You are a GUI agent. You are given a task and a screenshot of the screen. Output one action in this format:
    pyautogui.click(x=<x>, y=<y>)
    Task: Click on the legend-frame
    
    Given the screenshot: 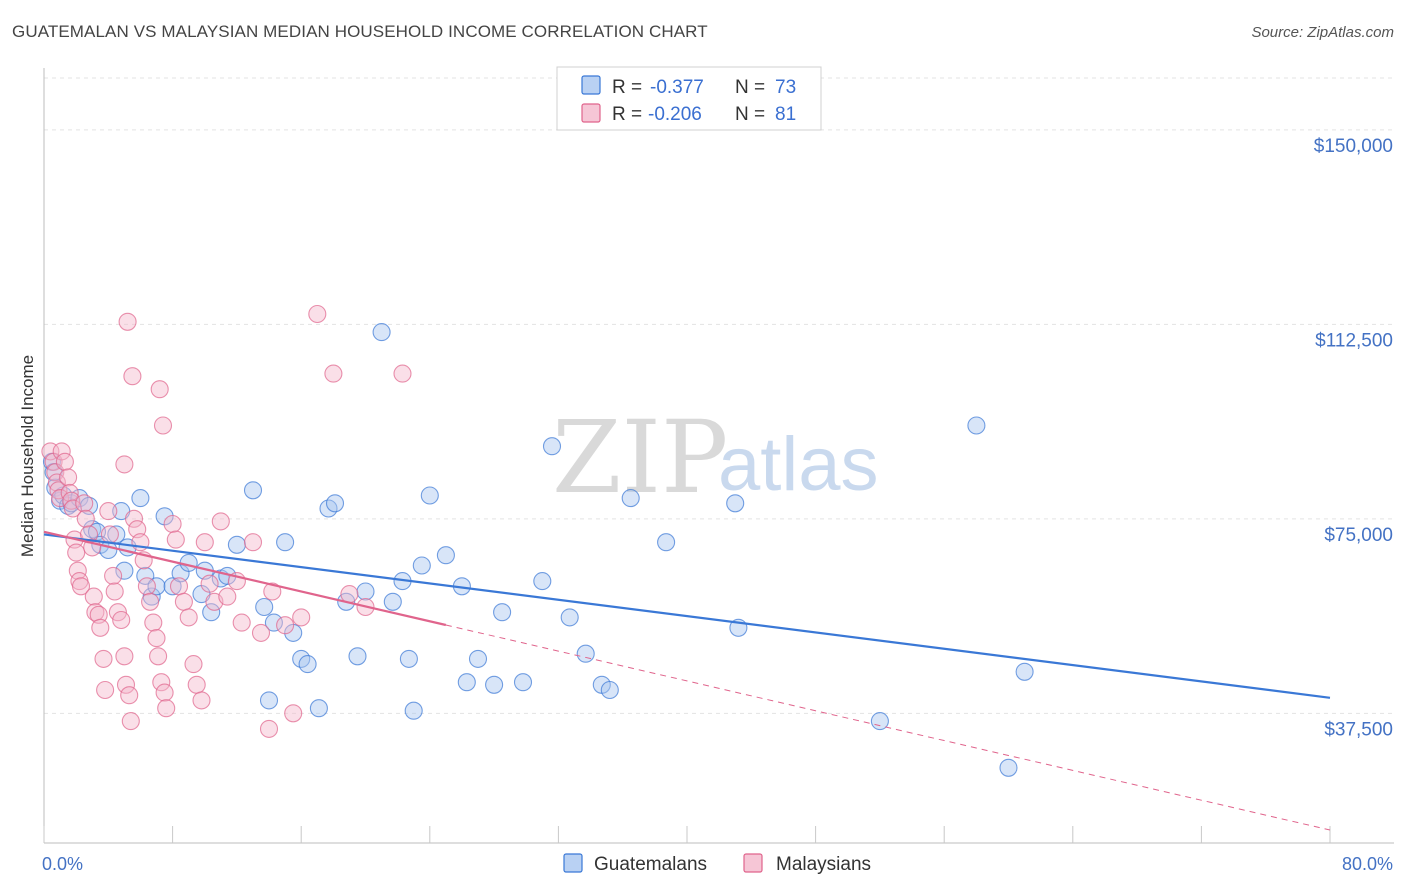 What is the action you would take?
    pyautogui.click(x=689, y=98)
    